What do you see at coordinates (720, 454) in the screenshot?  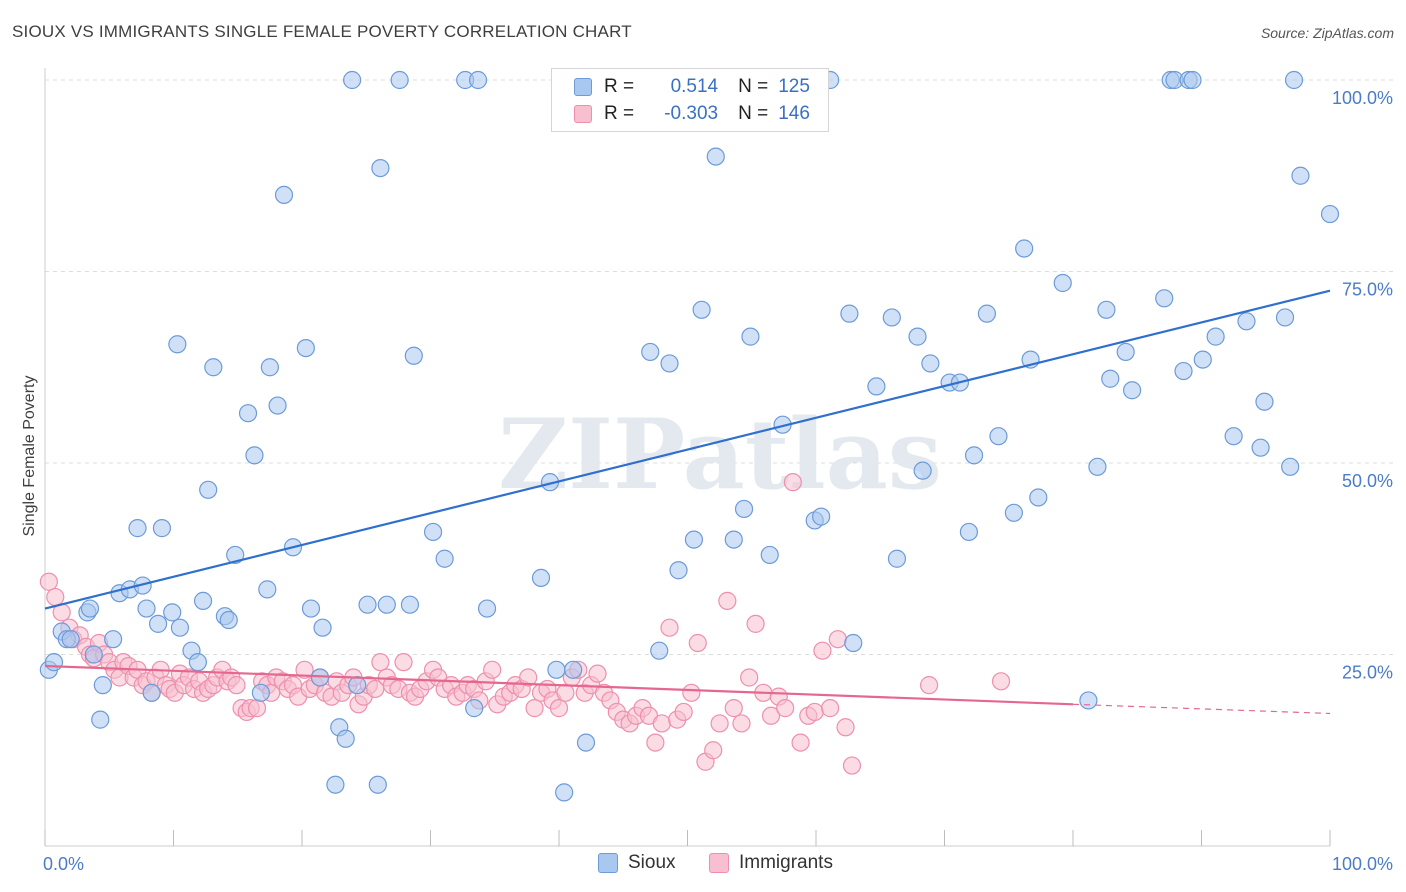 I see `watermark: ZIPatlas` at bounding box center [720, 454].